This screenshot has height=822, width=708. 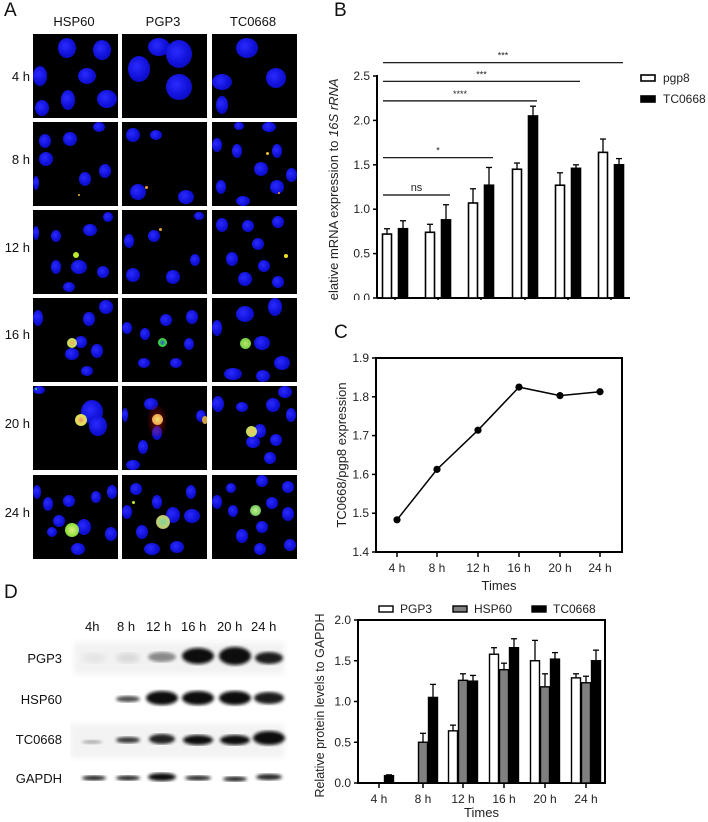 I want to click on micrograph-tc0668-4h, so click(x=254, y=76).